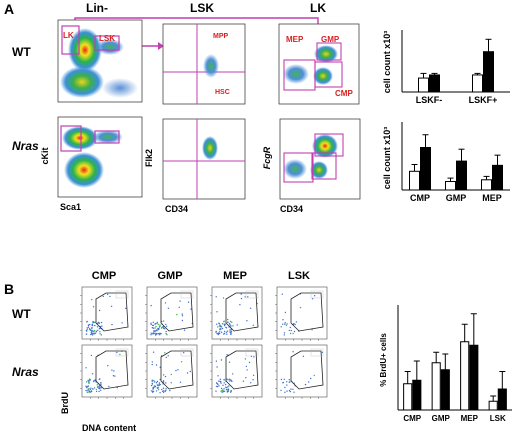  Describe the element at coordinates (100, 61) in the screenshot. I see `flow-plot-lin-wt: LK LSK` at that location.